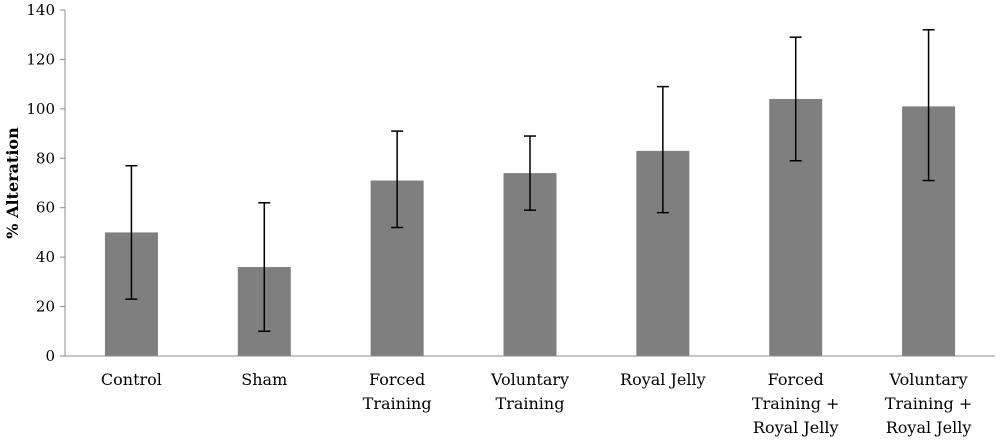 This screenshot has height=447, width=1000. I want to click on y-tick-label: 120, so click(40, 59).